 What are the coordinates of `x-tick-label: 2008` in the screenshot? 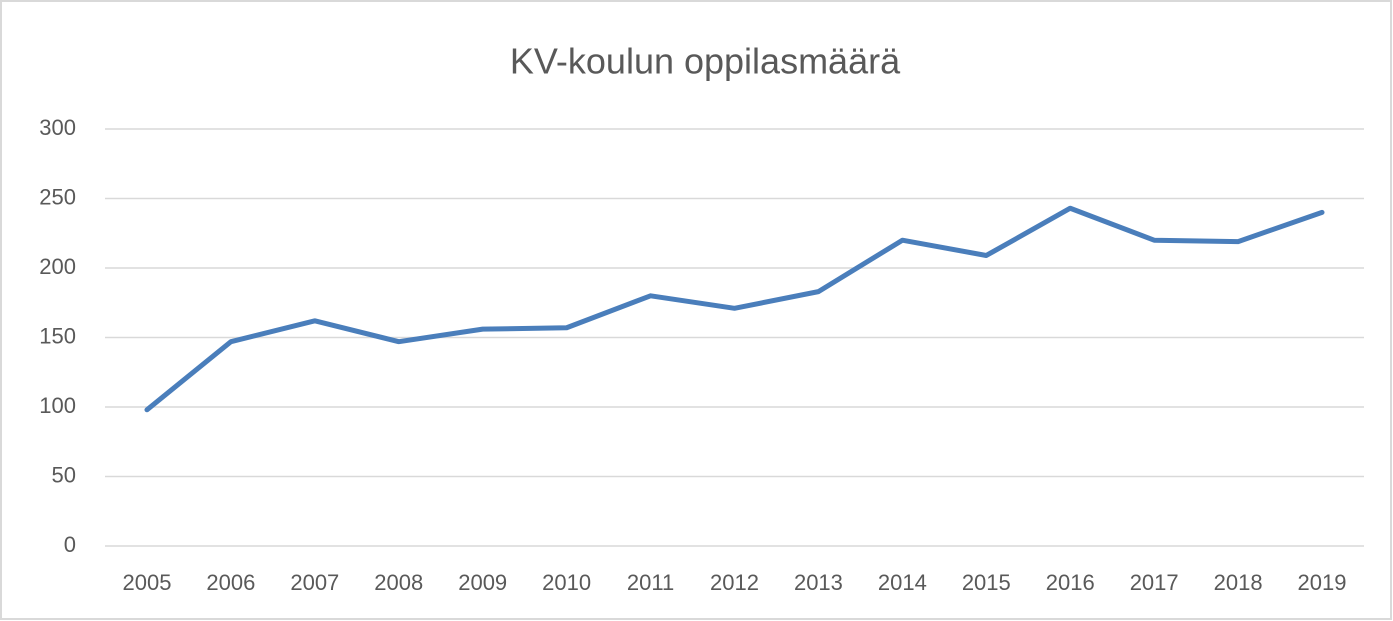 It's located at (398, 582).